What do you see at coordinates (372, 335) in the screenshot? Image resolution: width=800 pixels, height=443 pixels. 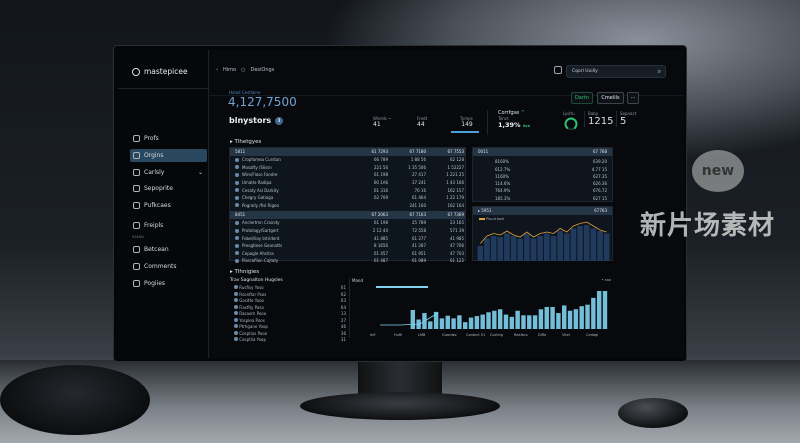 I see `x-tick-label: Infl` at bounding box center [372, 335].